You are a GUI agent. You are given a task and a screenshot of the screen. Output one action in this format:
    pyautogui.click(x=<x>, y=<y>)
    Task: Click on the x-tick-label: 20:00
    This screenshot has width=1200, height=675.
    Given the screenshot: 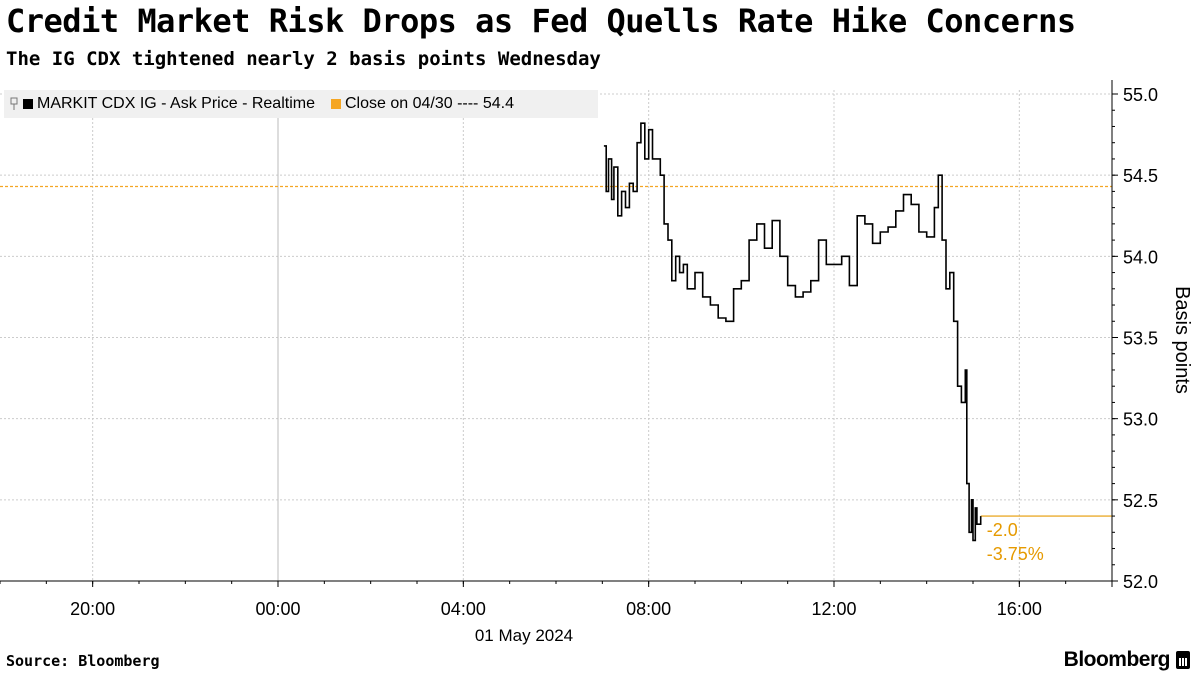 What is the action you would take?
    pyautogui.click(x=92, y=609)
    